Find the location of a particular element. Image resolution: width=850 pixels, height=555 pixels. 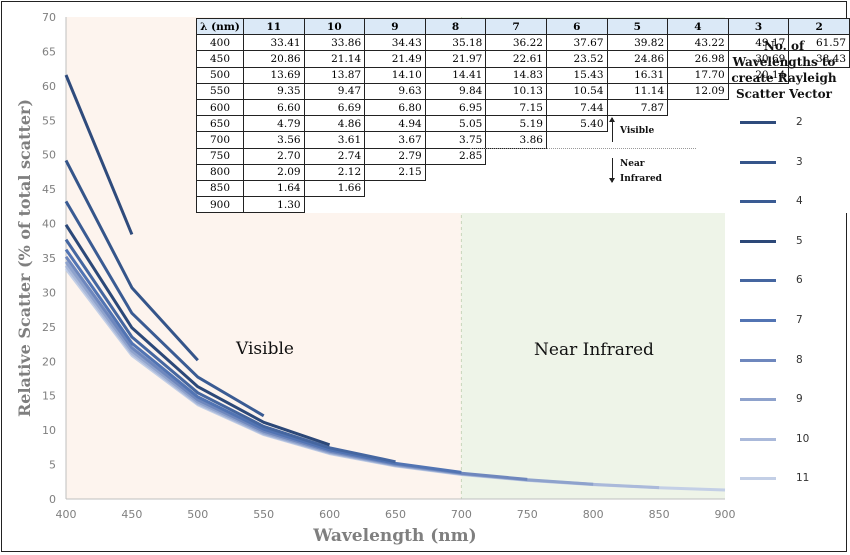

y-tick-label: 5 is located at coordinates (52, 465).